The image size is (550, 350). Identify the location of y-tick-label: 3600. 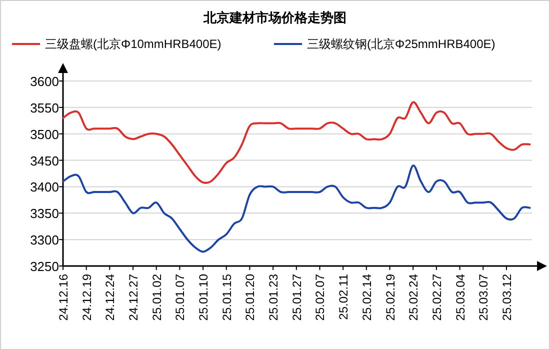
(44, 81).